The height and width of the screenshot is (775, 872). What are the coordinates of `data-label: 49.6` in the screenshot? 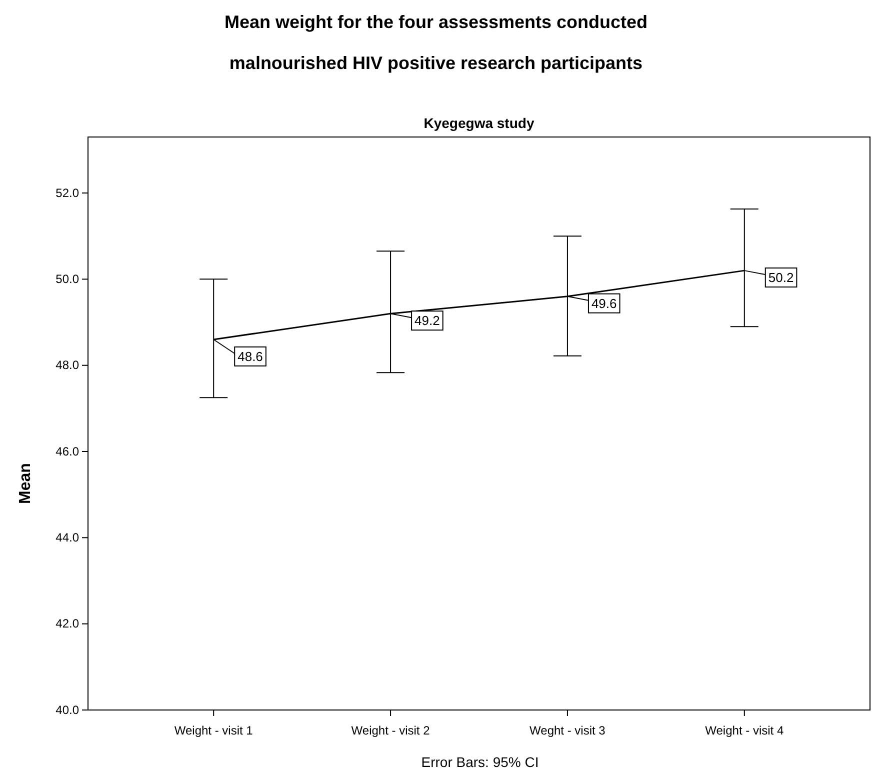 It's located at (604, 303).